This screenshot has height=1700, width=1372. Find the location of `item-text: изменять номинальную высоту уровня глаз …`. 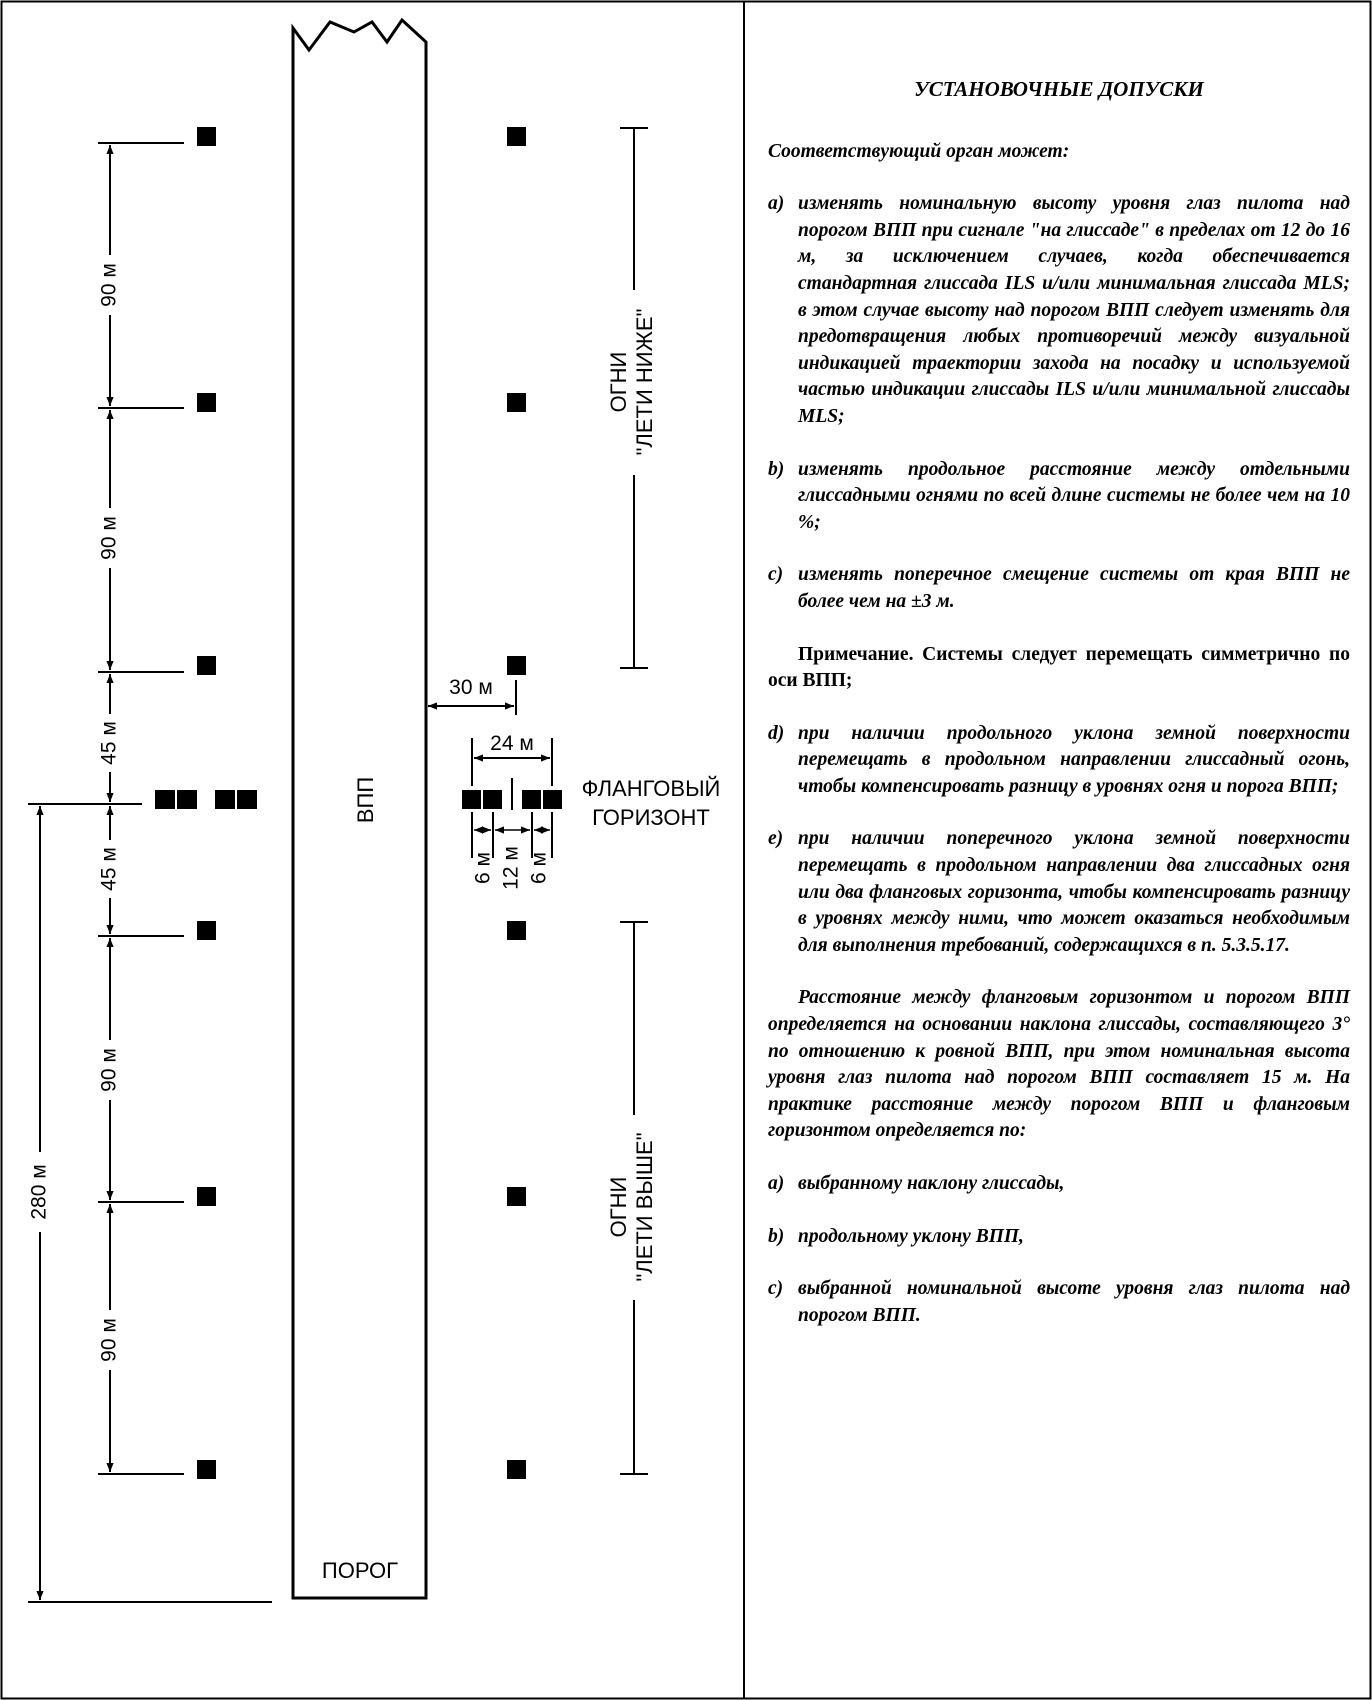

item-text: изменять номинальную высоту уровня глаз … is located at coordinates (1074, 310).